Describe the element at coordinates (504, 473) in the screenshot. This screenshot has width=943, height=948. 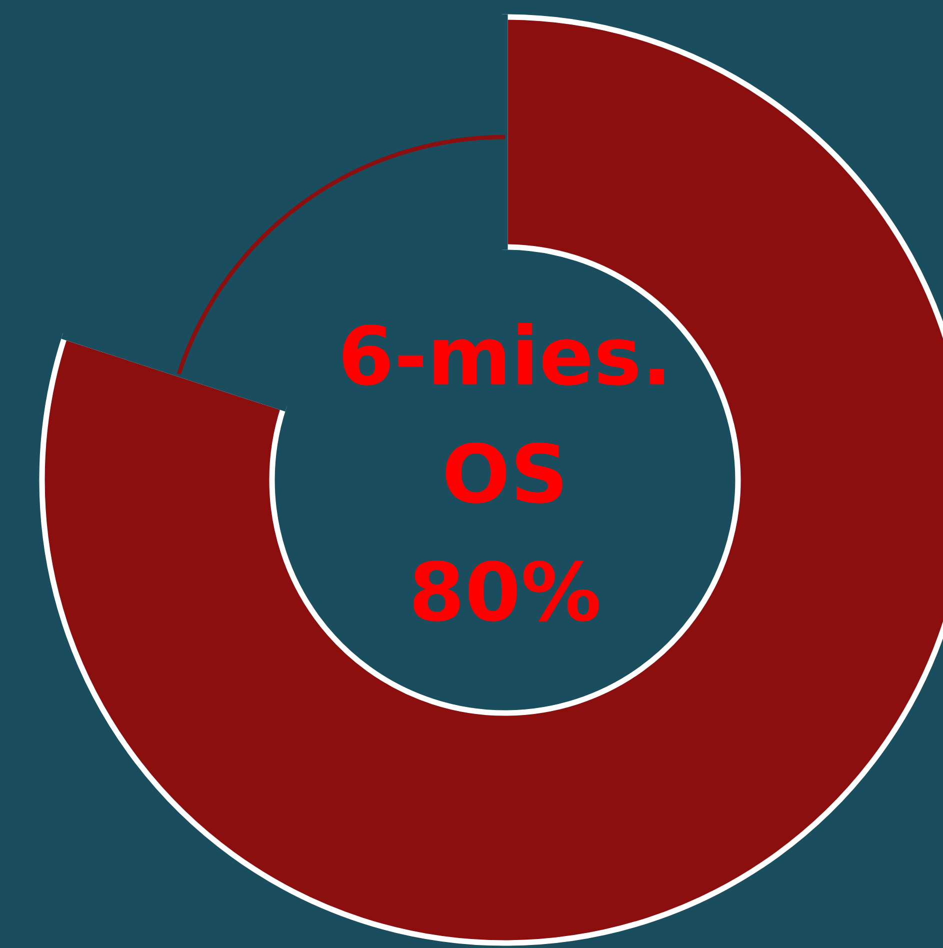
I see `text: OS` at that location.